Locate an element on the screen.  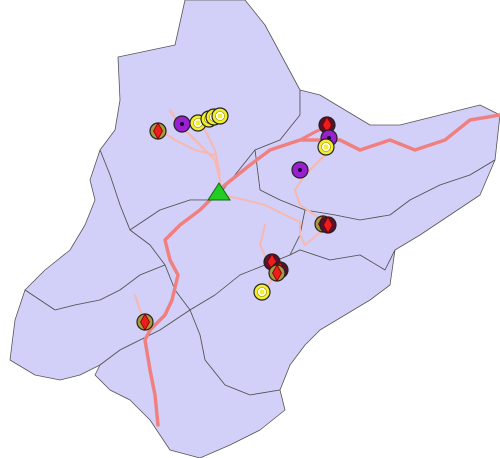
local-road-ne is located at coordinates (312, 187).